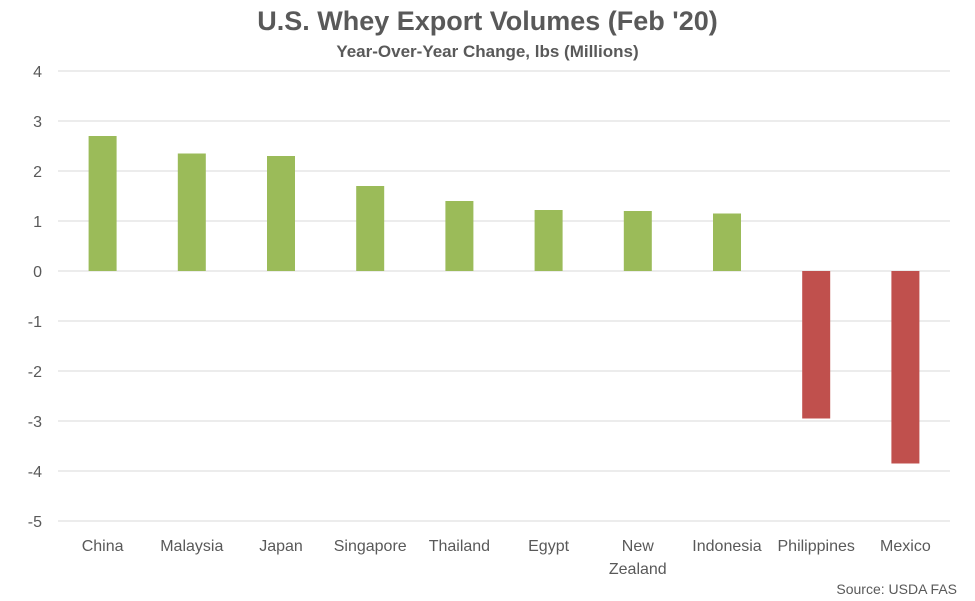  Describe the element at coordinates (905, 546) in the screenshot. I see `x-tick-label: Mexico` at that location.